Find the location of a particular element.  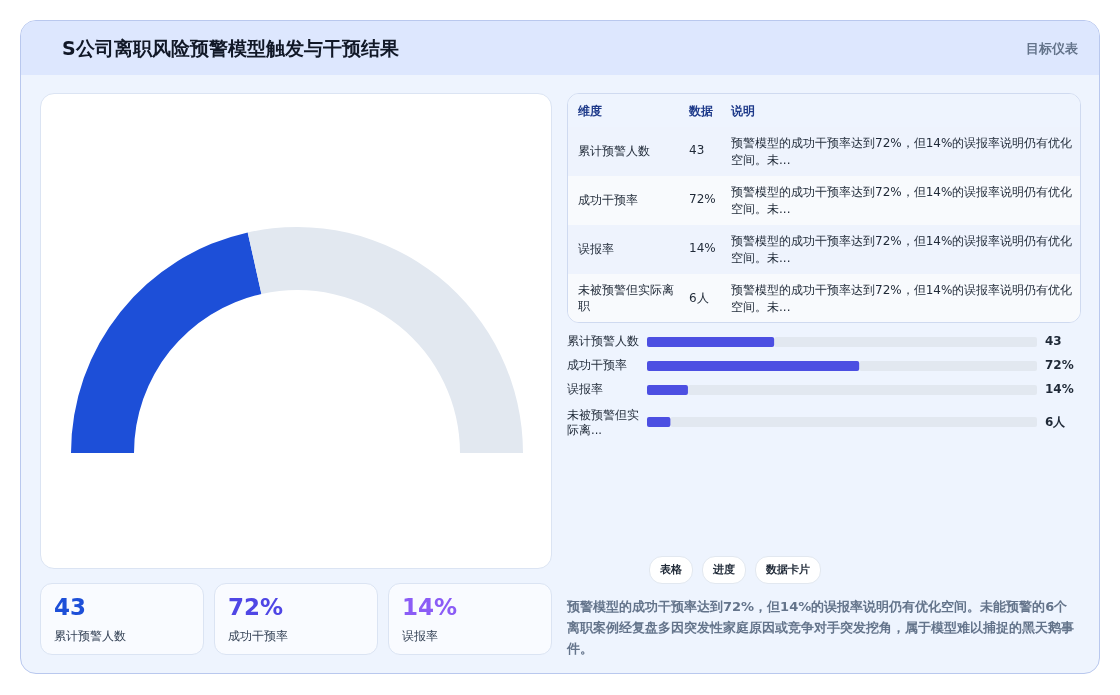

text: 数据 is located at coordinates (701, 111).